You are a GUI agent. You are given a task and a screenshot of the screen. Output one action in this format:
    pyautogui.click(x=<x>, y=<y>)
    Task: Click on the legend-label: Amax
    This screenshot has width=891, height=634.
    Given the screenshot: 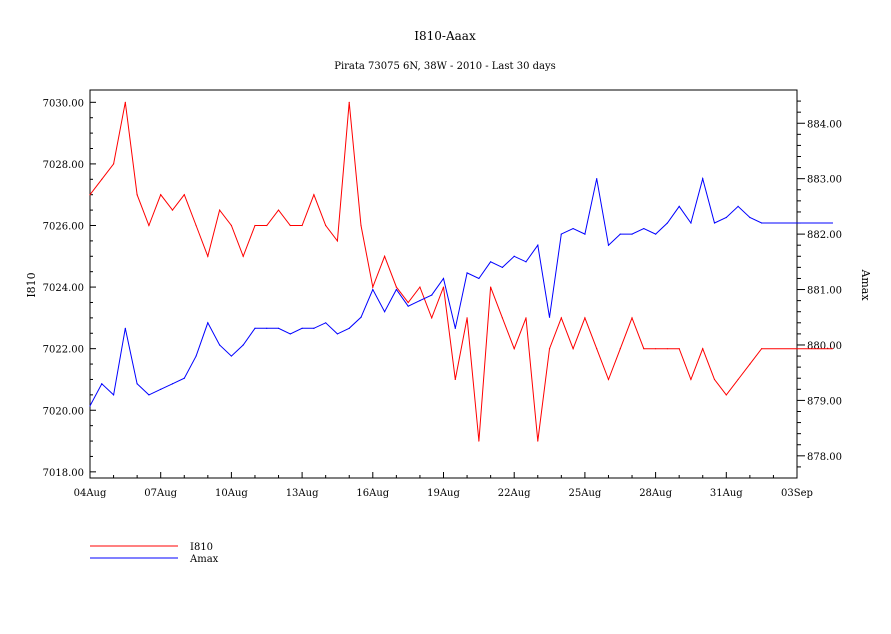 What is the action you would take?
    pyautogui.click(x=204, y=559)
    